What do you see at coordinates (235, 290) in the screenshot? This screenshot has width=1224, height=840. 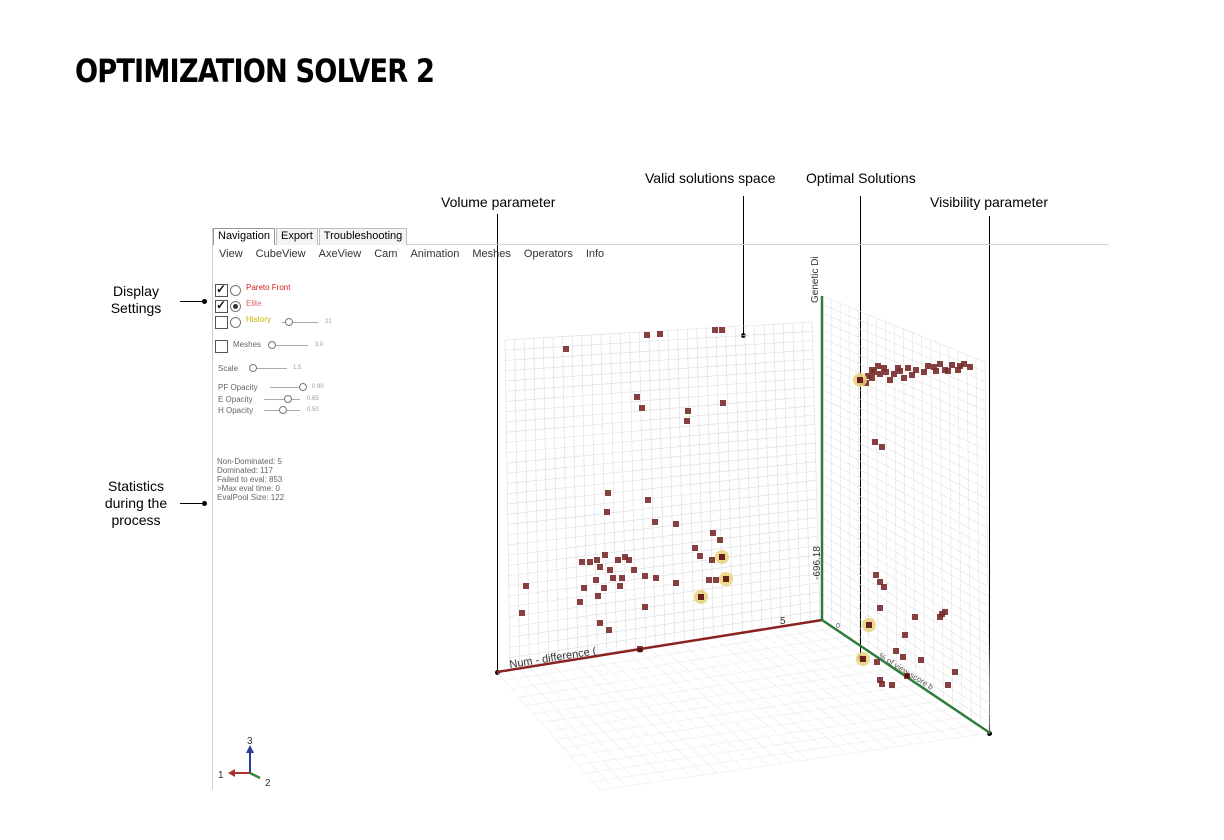 I see `pareto-radio` at bounding box center [235, 290].